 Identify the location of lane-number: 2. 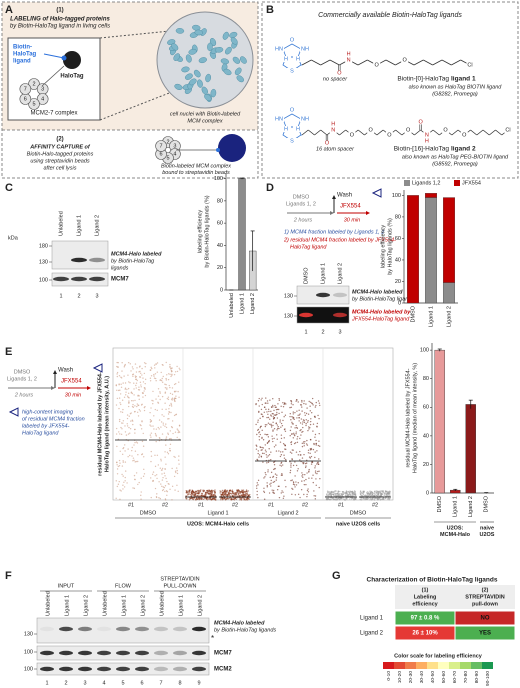
(322, 332).